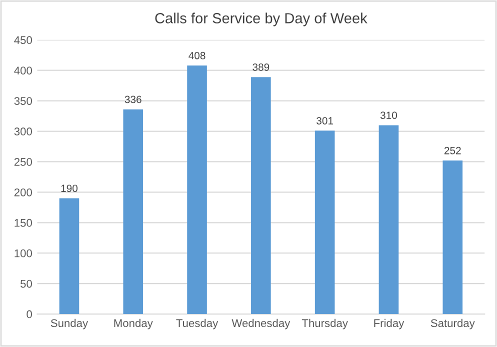 This screenshot has width=497, height=347. I want to click on chart-title: Calls for Service by Day of Week, so click(261, 19).